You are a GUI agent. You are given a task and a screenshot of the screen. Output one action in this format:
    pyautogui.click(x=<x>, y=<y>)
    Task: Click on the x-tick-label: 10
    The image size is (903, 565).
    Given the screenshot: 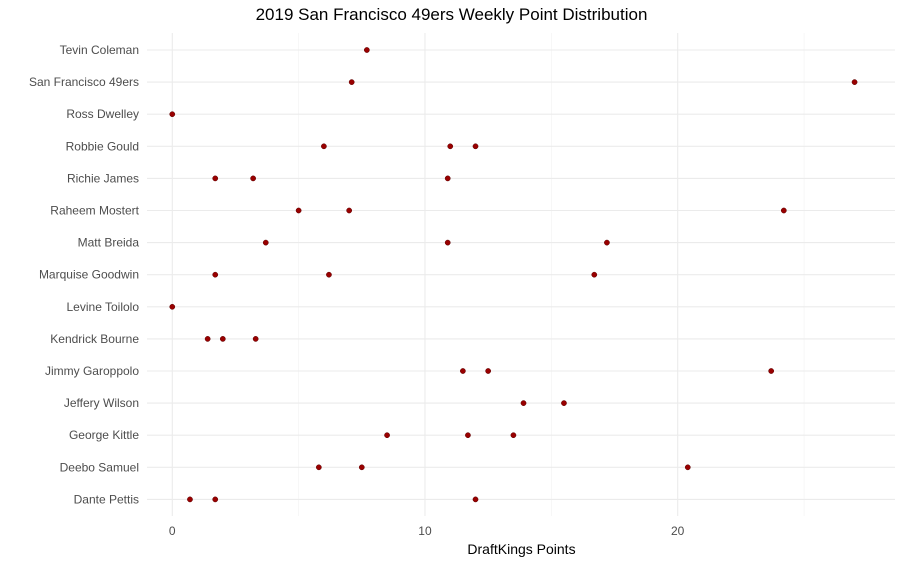 What is the action you would take?
    pyautogui.click(x=425, y=531)
    